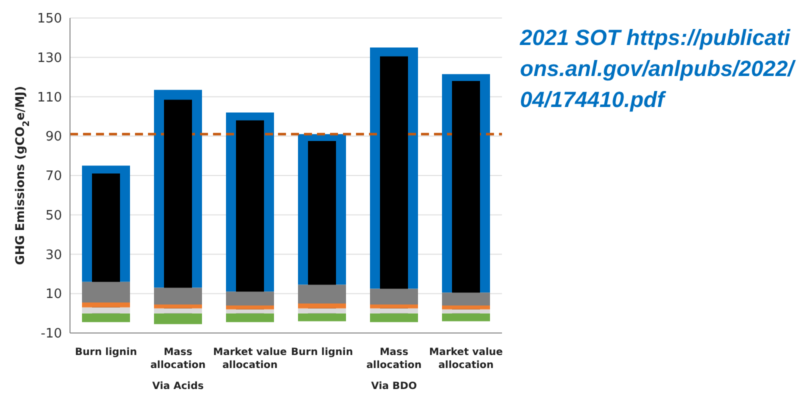 This screenshot has height=411, width=804. I want to click on y-tick-label: 110, so click(49, 98).